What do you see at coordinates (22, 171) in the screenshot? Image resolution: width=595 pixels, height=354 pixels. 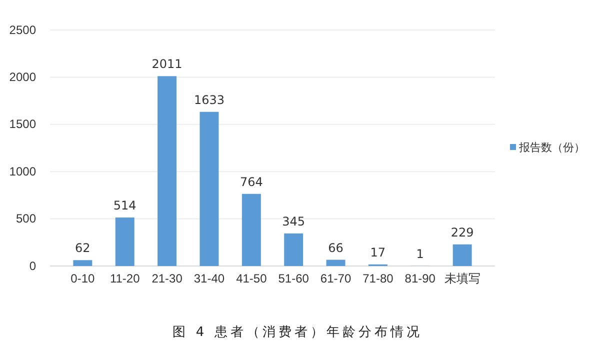 I see `y-tick-label: 1000` at bounding box center [22, 171].